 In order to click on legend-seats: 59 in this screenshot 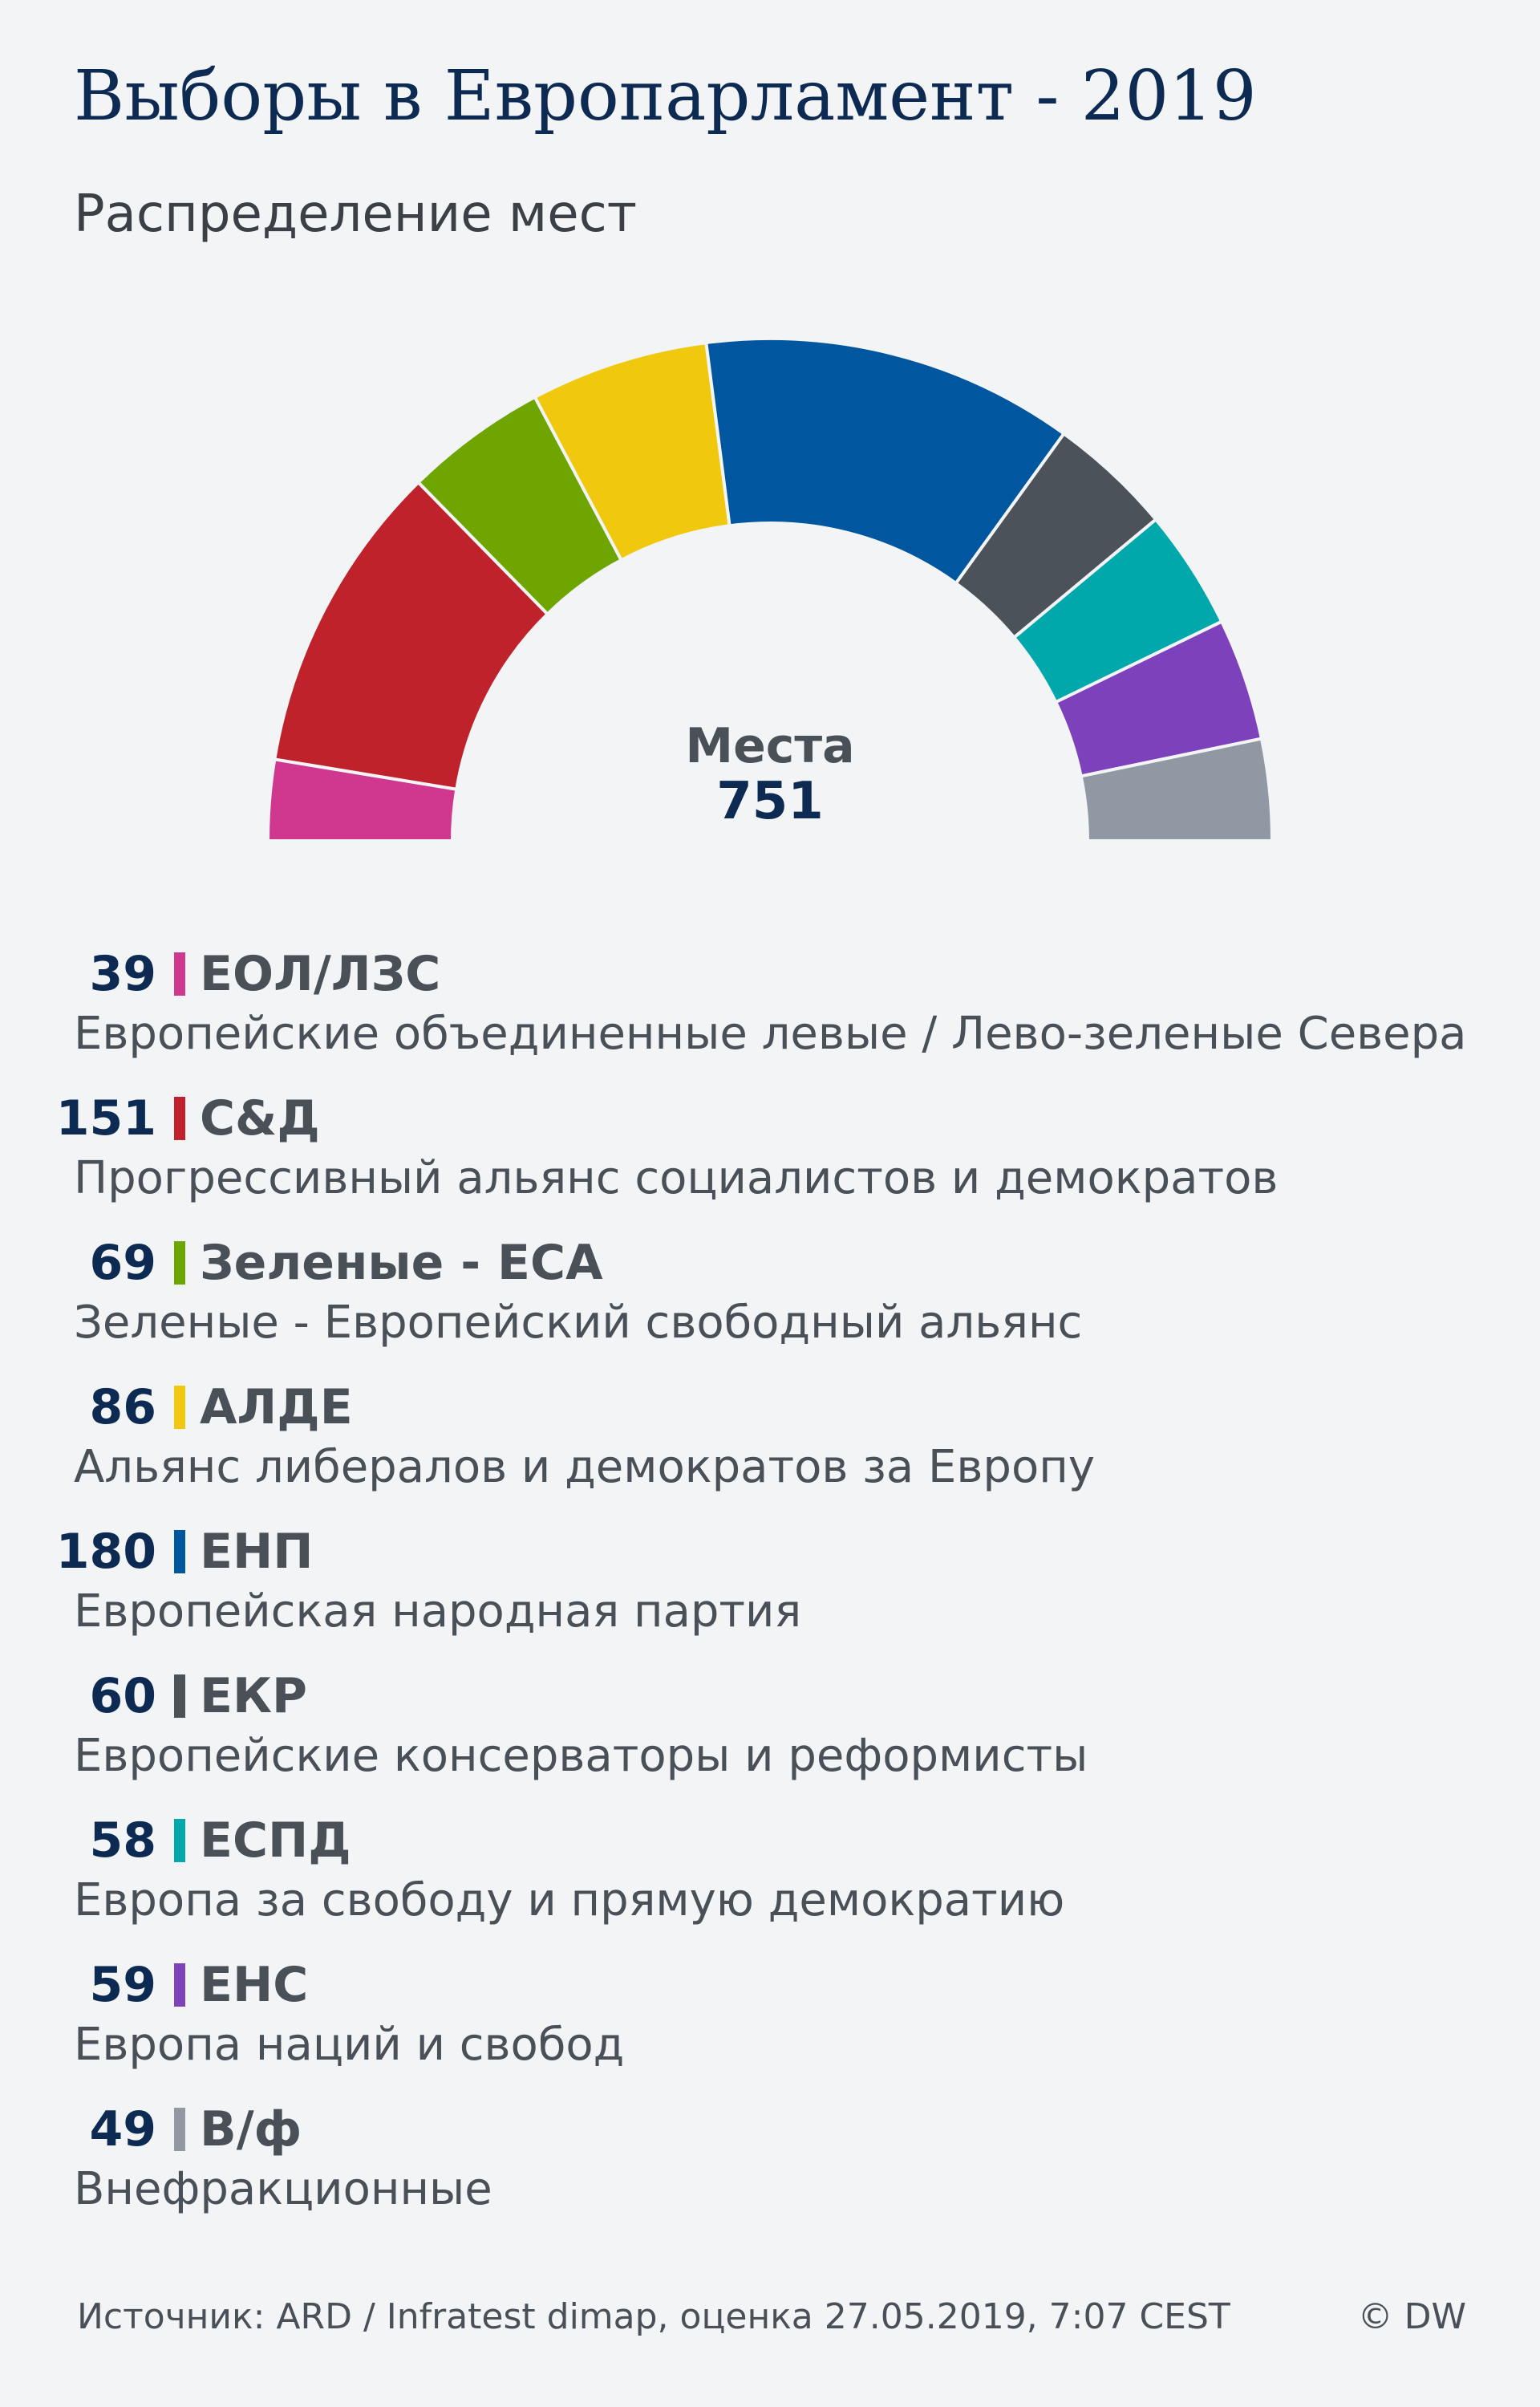, I will do `click(123, 1985)`.